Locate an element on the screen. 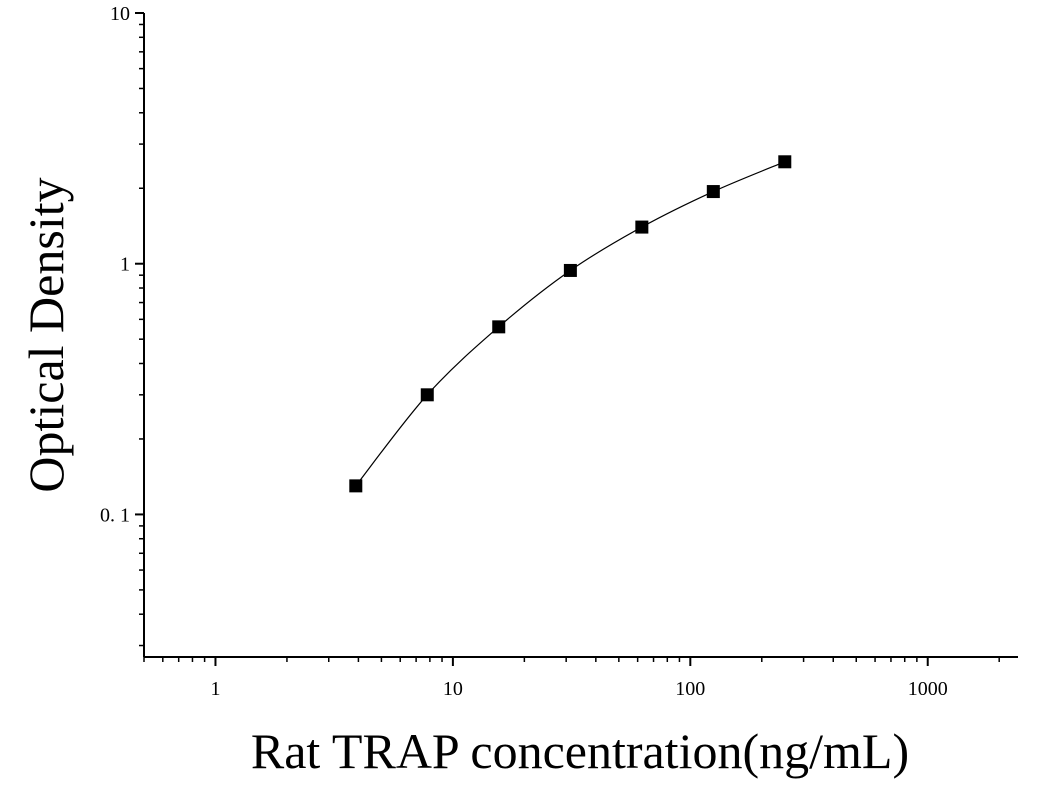 This screenshot has width=1042, height=789. x-tick-label: 100 is located at coordinates (690, 689).